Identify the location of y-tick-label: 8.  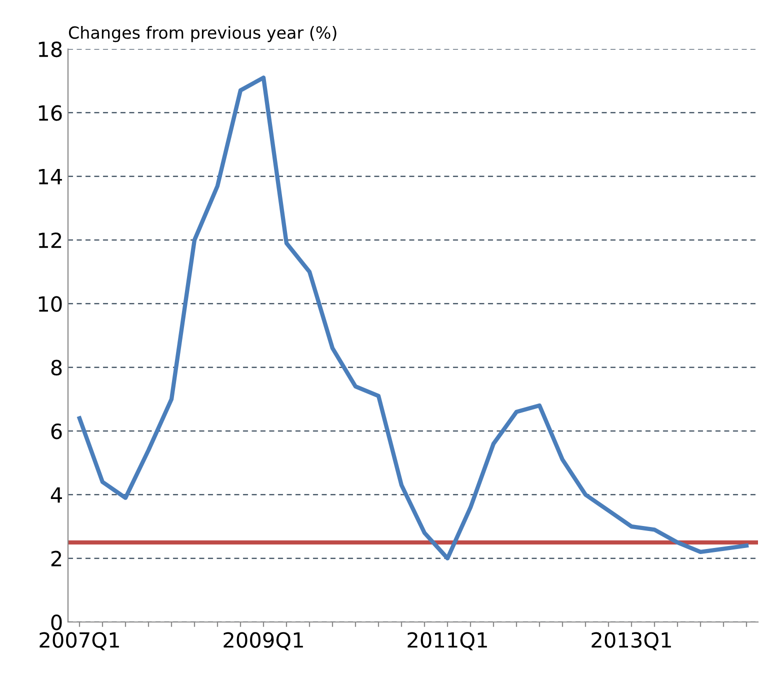
(56, 368).